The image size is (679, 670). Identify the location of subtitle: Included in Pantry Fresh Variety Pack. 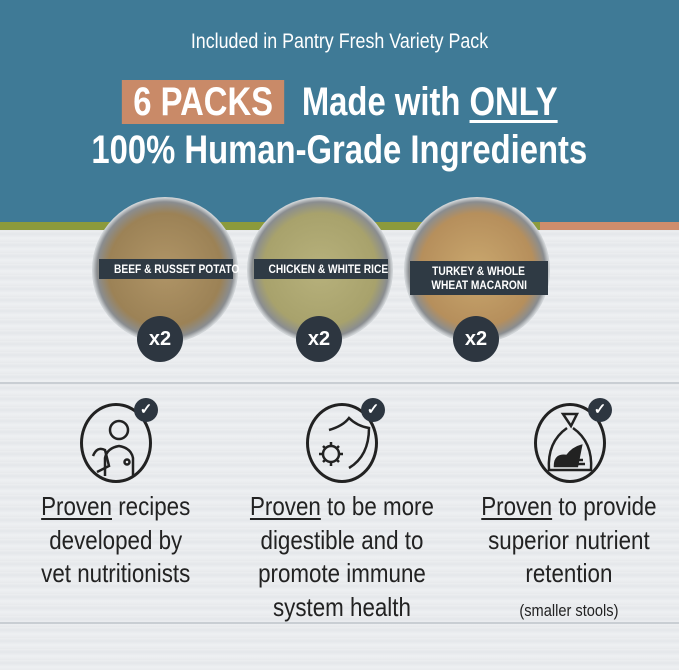
(339, 41).